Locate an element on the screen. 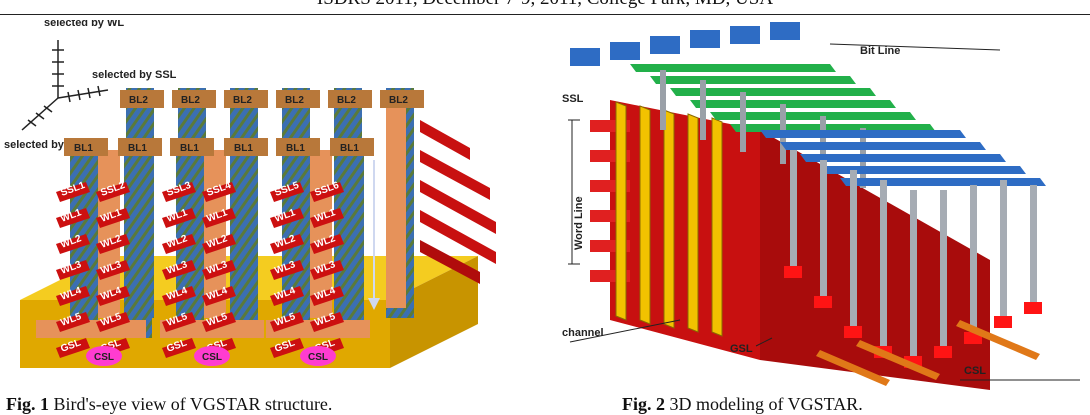  fig2-caption-lead: Fig. 2 is located at coordinates (643, 404).